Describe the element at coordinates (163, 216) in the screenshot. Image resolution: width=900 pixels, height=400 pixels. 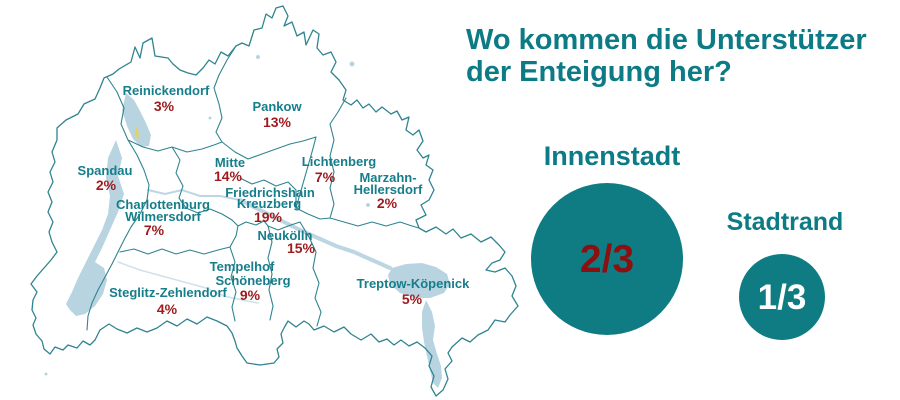
I see `district-label-charlottenburg-wilmersdorf: Wilmersdorf` at that location.